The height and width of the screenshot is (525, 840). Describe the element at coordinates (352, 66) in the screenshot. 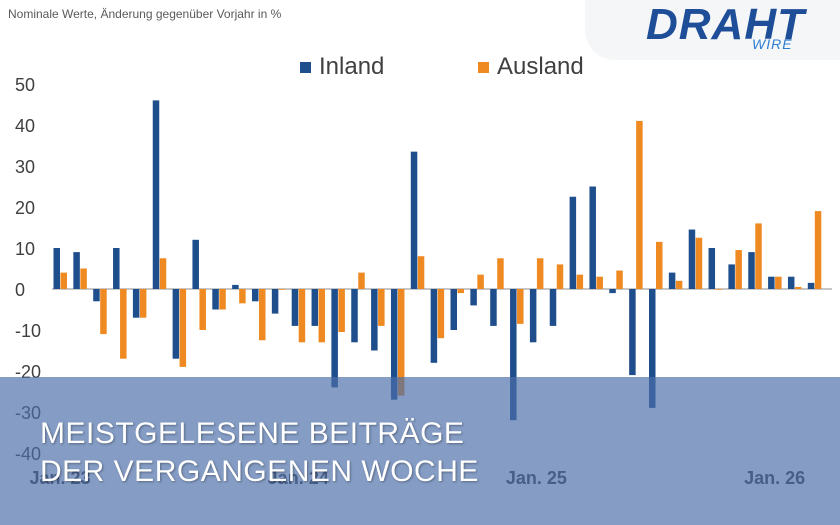

I see `legend-label-inland: Inland` at that location.